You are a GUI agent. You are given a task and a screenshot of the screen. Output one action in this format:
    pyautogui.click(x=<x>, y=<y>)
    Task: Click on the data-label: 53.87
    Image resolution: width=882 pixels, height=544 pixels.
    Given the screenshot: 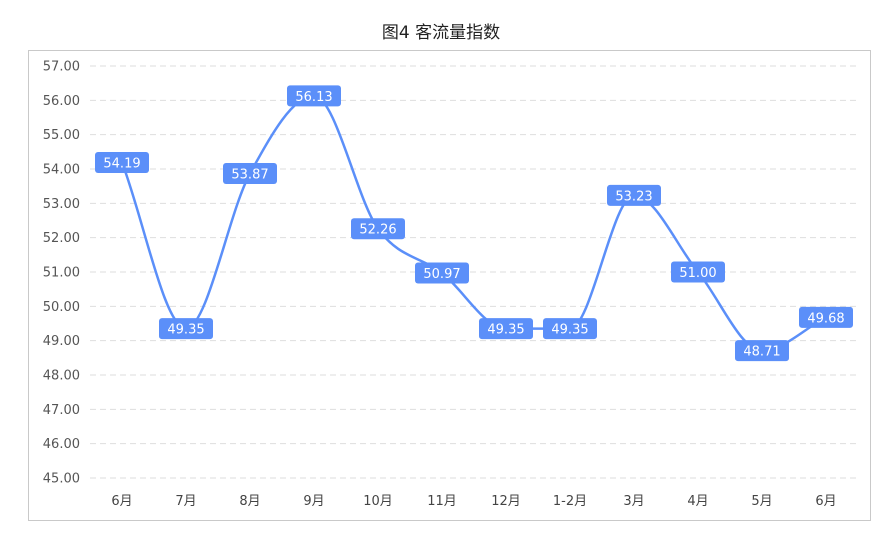 What is the action you would take?
    pyautogui.click(x=249, y=174)
    